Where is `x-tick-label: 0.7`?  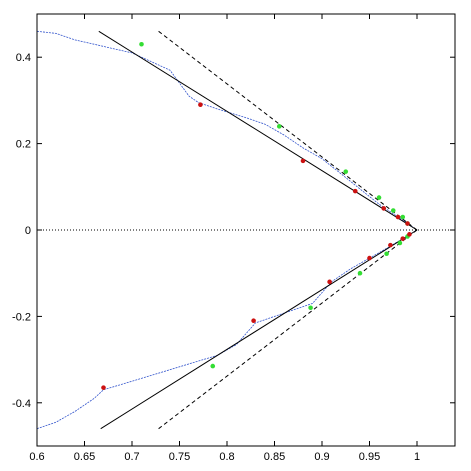
x-tick-label: 0.7 is located at coordinates (131, 457).